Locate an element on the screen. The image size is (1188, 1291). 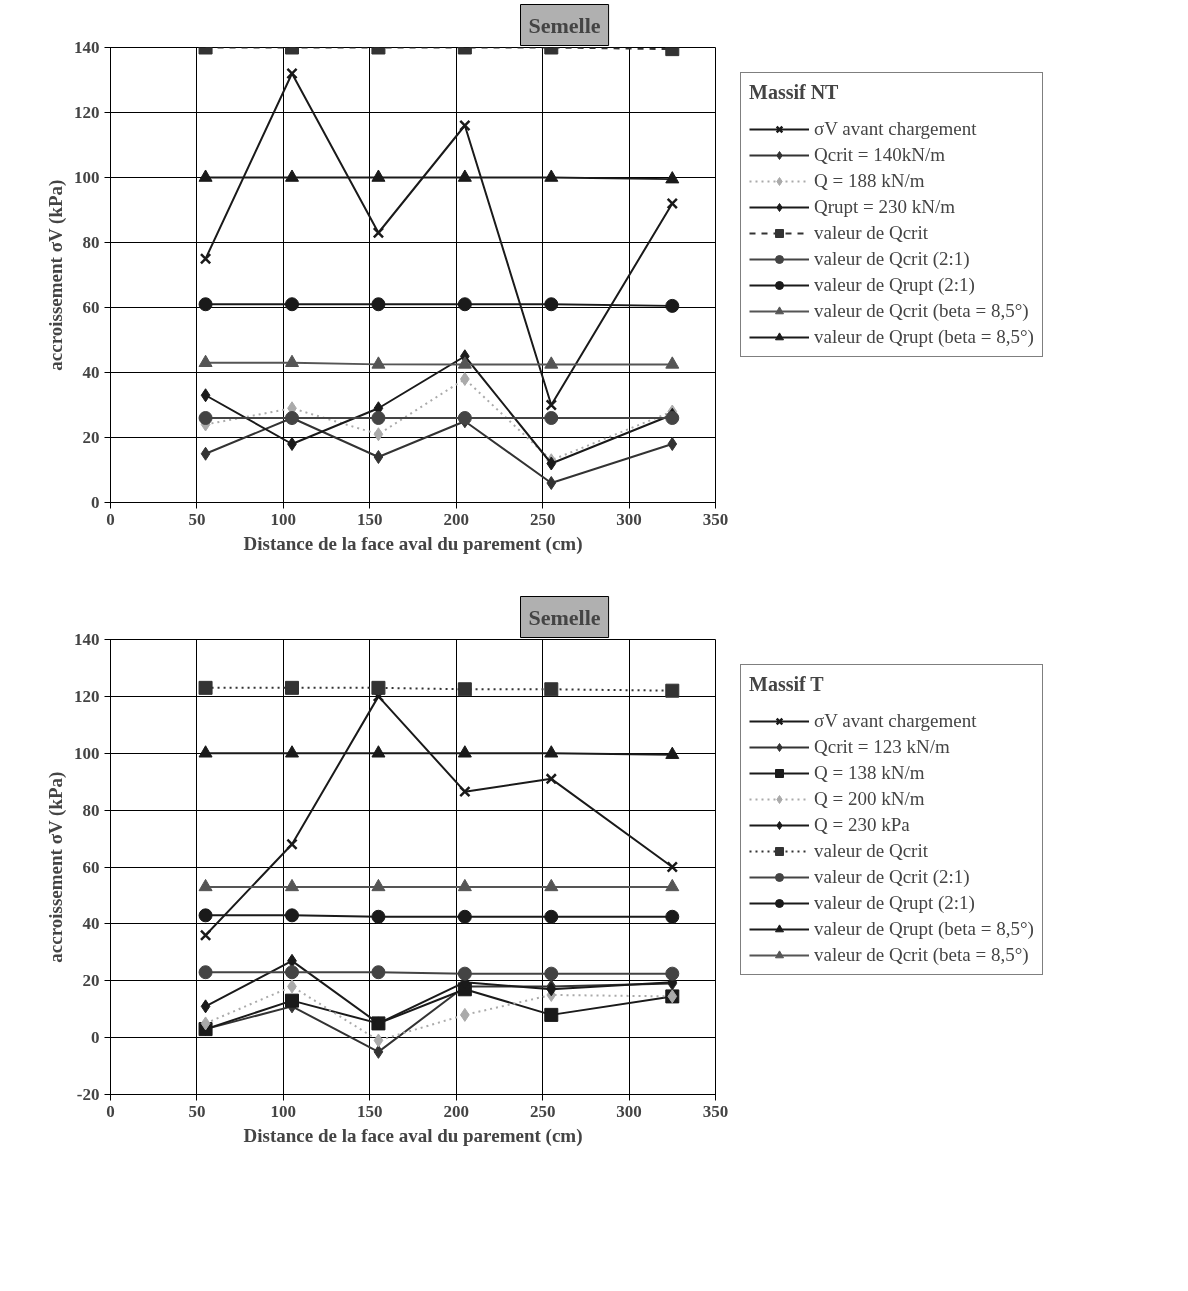
legend-label: Q = 138 kN/m is located at coordinates (869, 773).